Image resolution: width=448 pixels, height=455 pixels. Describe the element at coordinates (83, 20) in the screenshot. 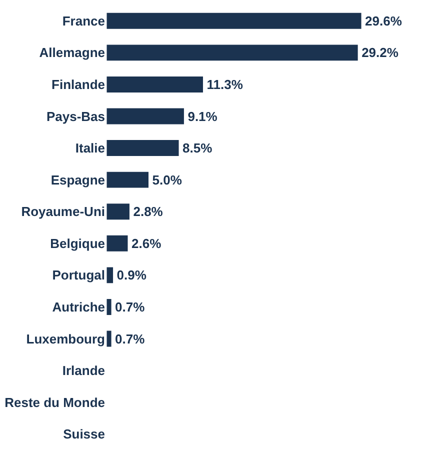

I see `y-tick-label: France` at that location.